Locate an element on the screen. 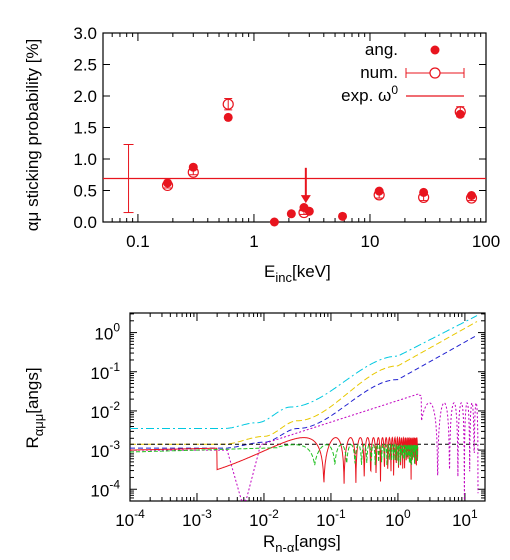 The height and width of the screenshot is (560, 510). top-y-tick-label: 1.5 is located at coordinates (85, 128).